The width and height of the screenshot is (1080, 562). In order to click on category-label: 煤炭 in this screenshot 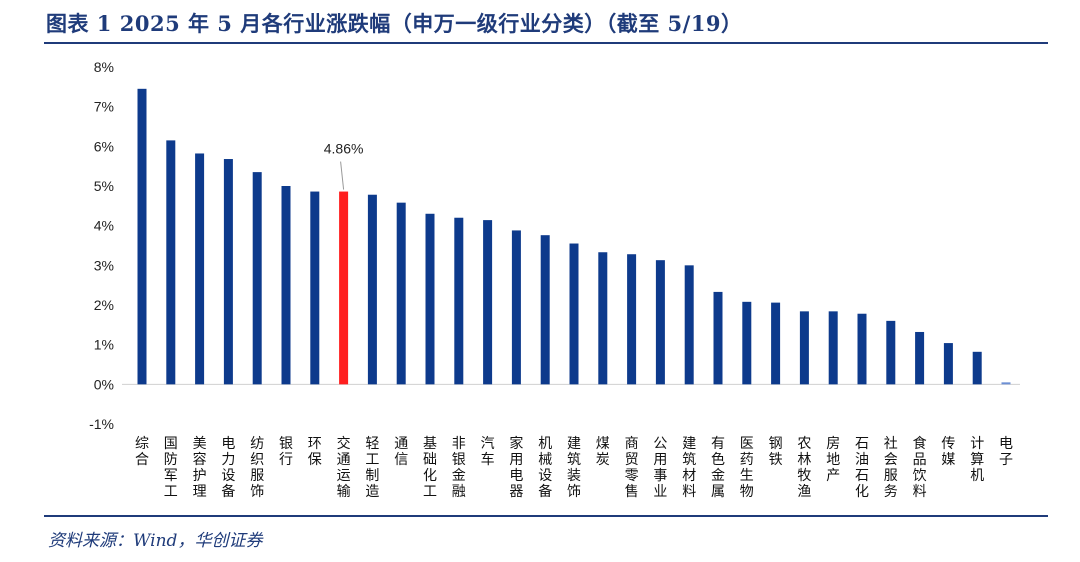, I will do `click(603, 452)`.